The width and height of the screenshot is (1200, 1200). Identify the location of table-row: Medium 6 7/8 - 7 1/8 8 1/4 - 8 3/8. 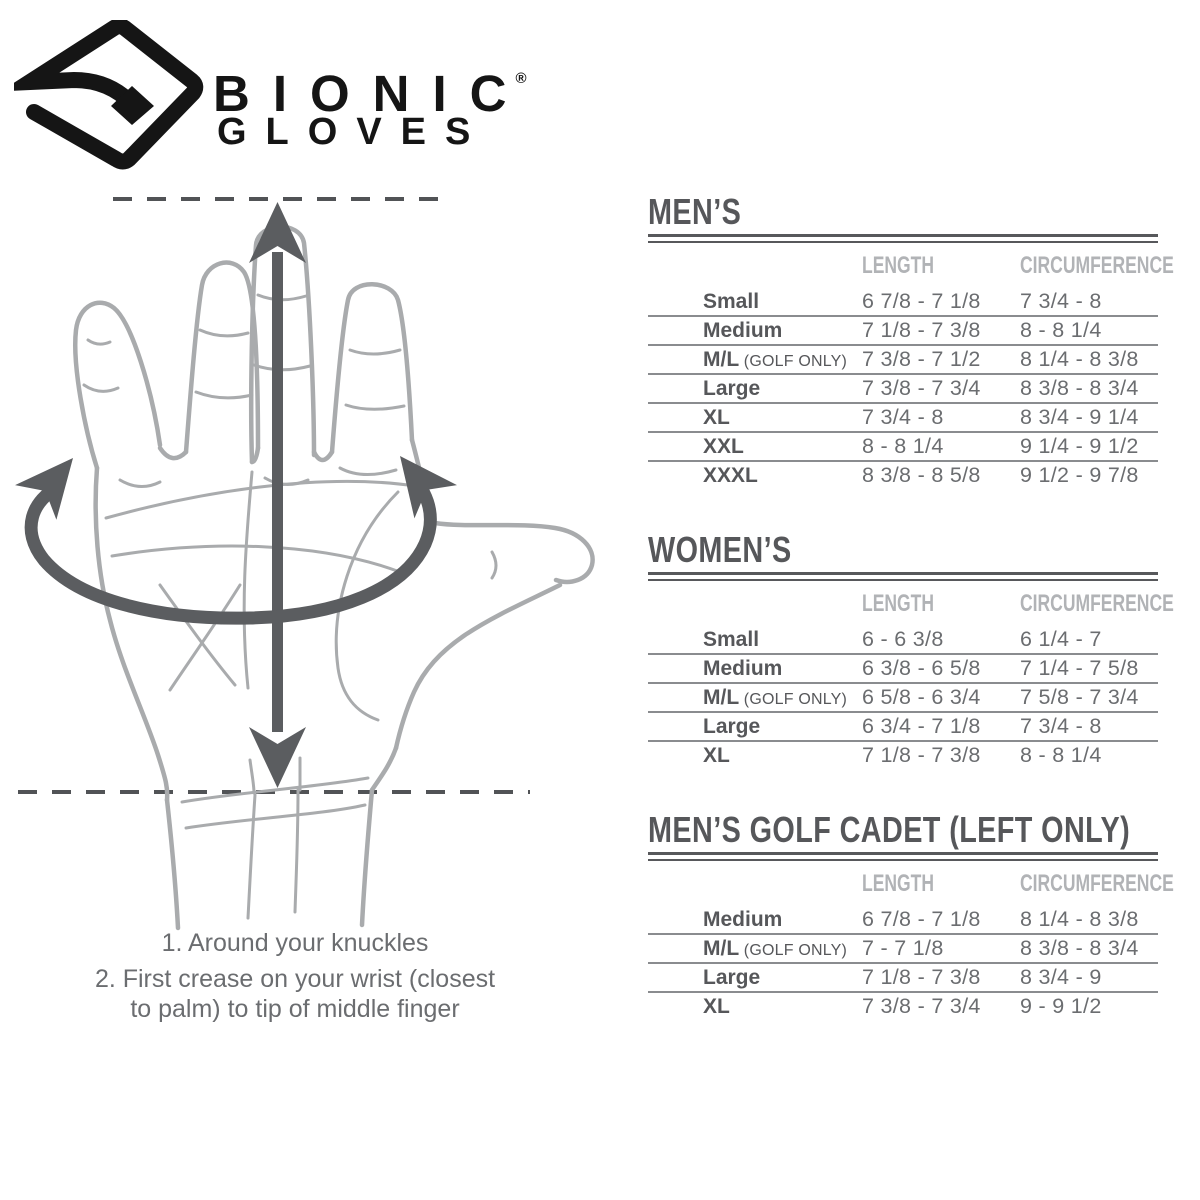
(903, 920).